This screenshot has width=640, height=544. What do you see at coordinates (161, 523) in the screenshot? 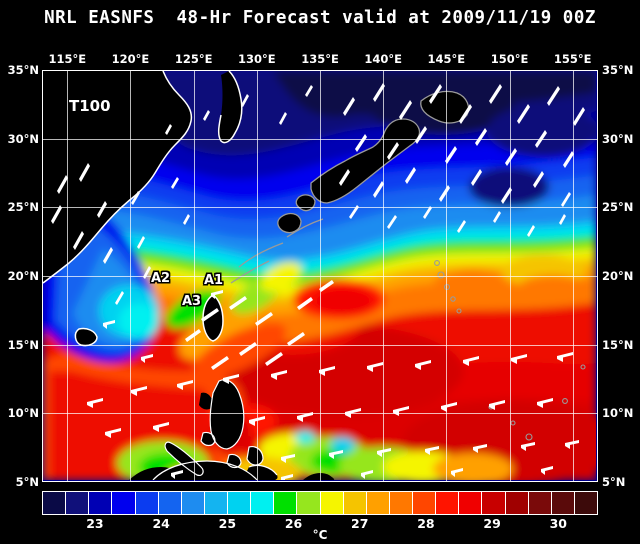
I see `colorbar-tick: 24` at bounding box center [161, 523].